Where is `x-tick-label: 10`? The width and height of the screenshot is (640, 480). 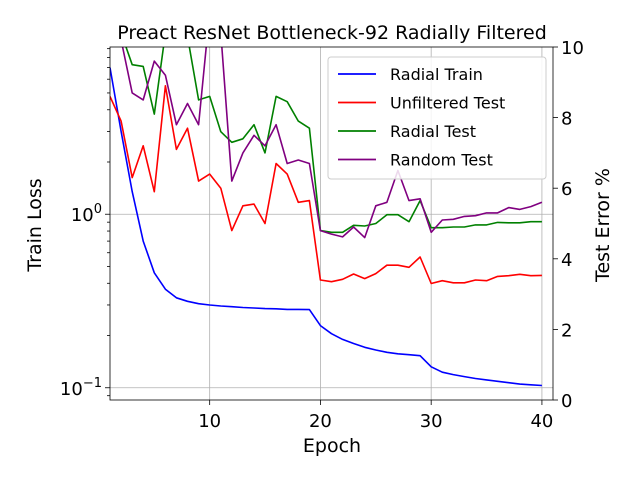
x-tick-label: 10 is located at coordinates (209, 421).